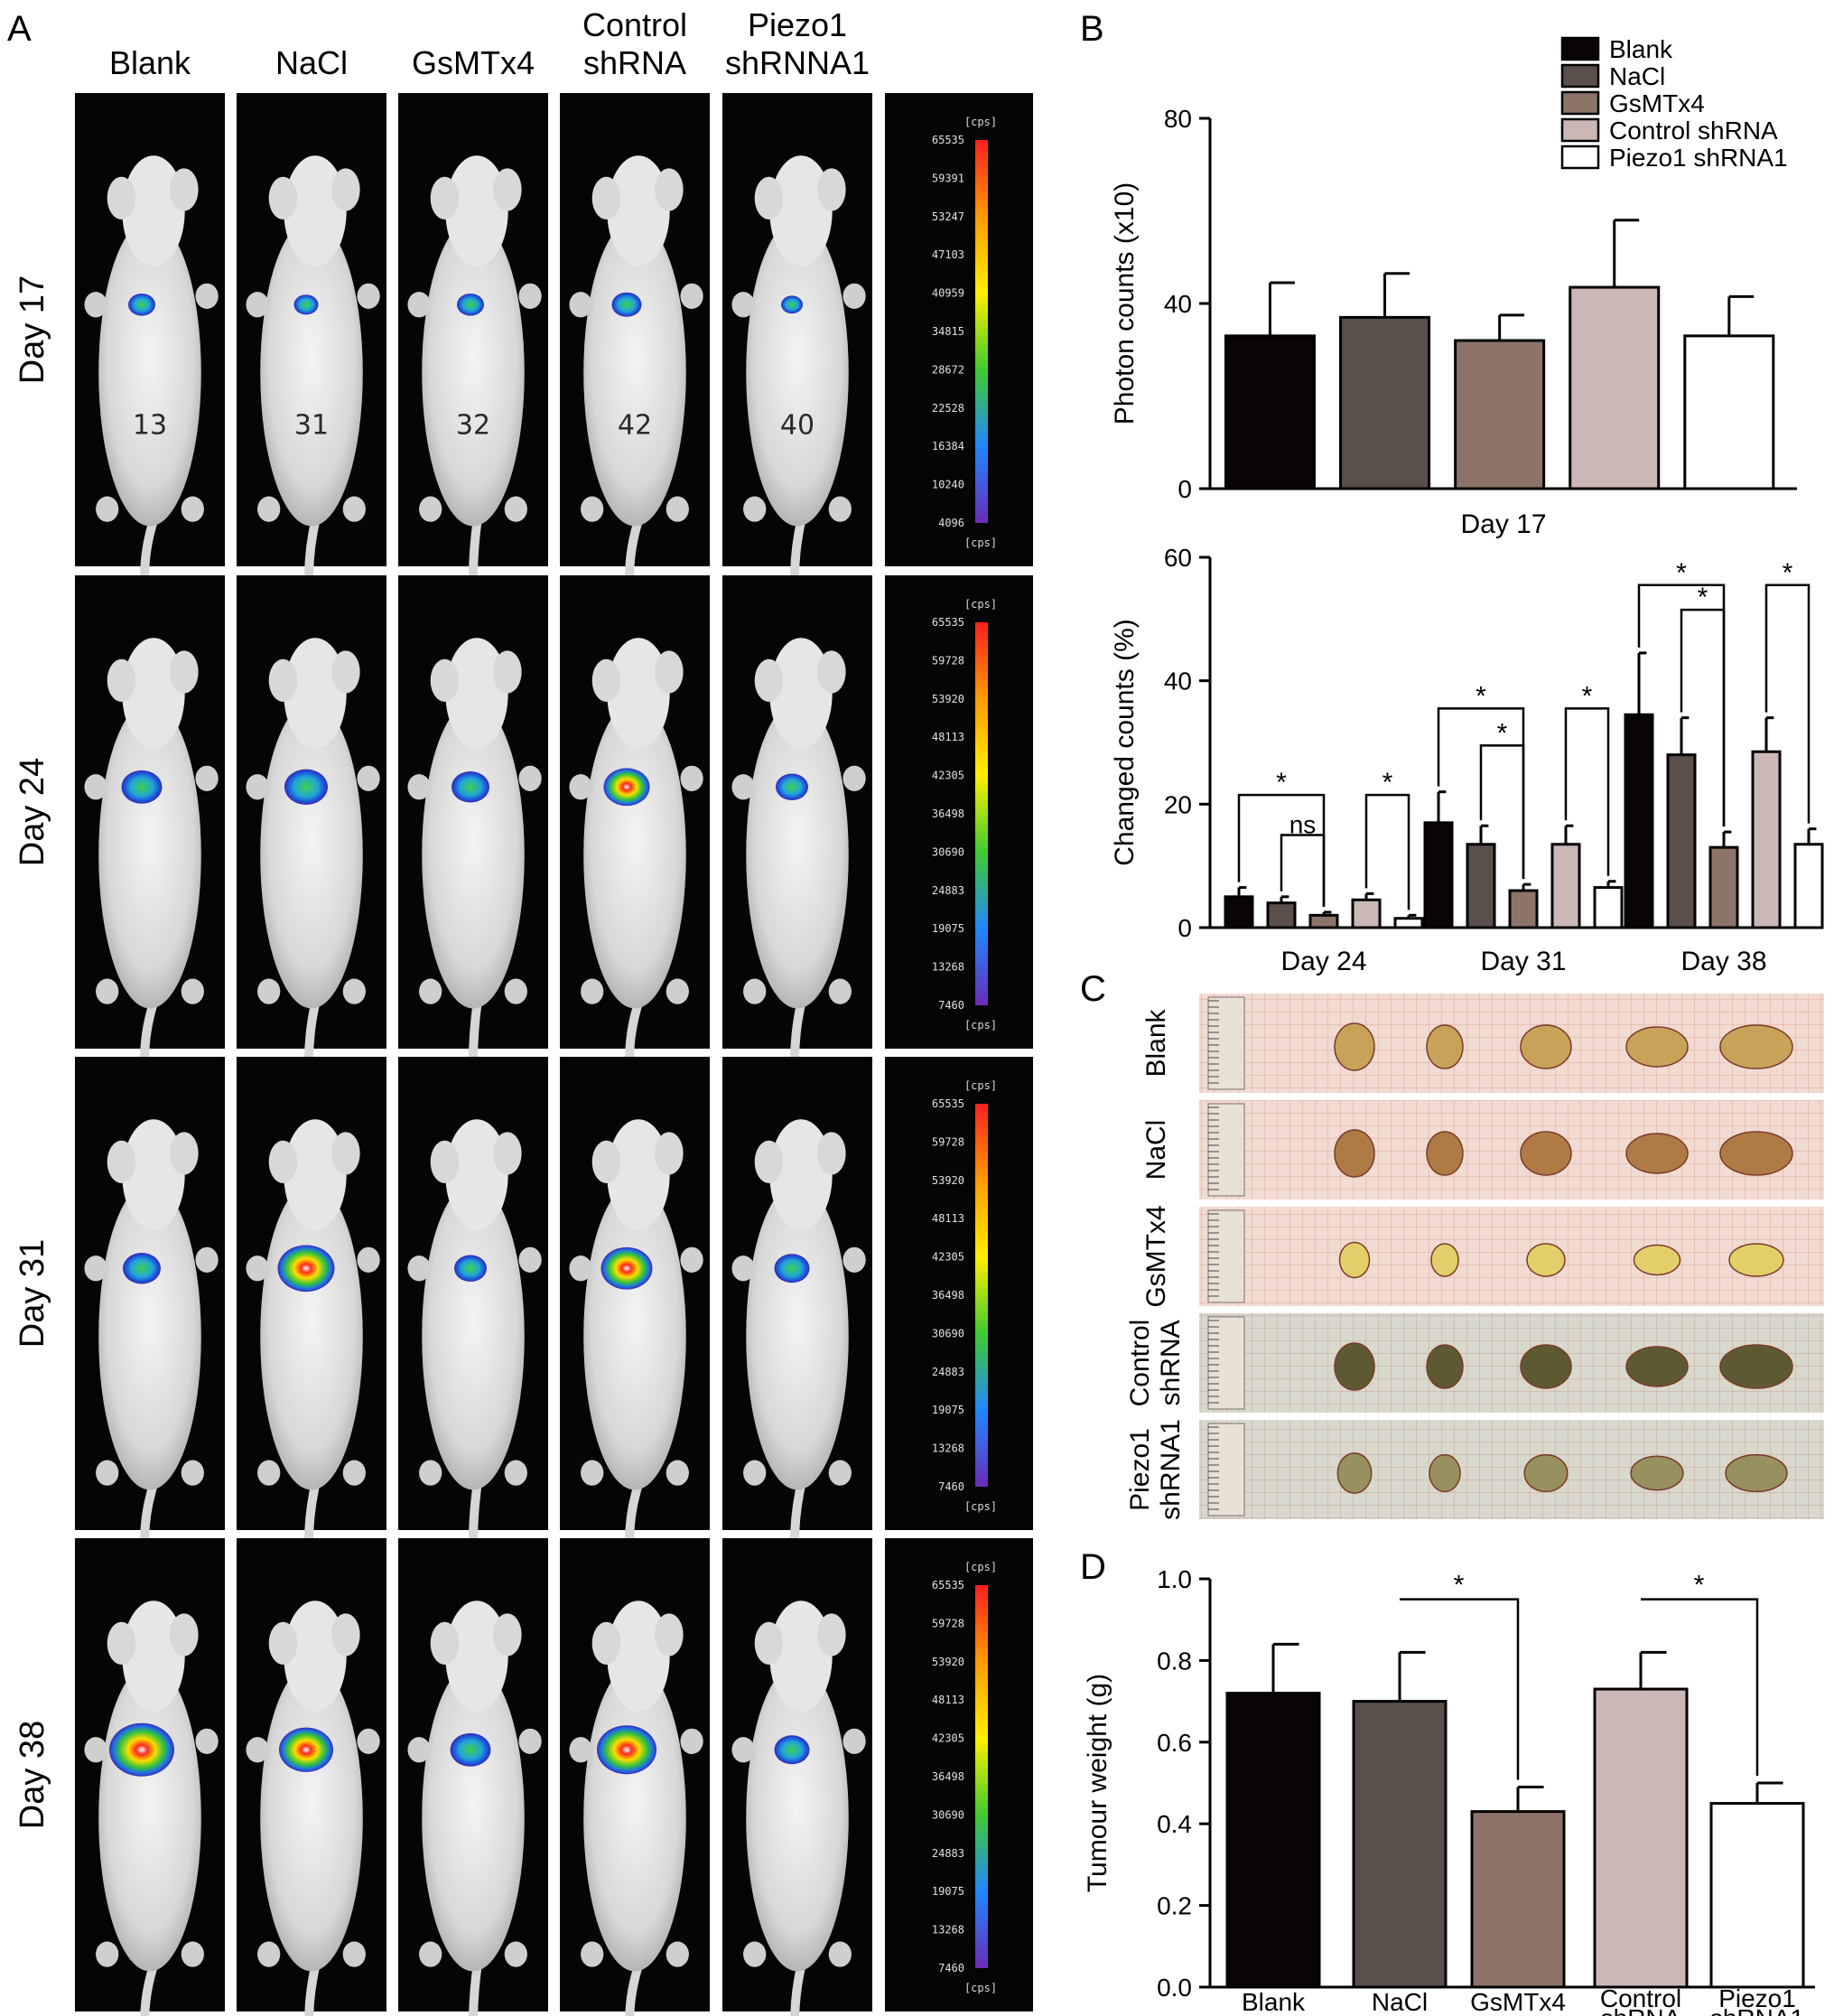 The image size is (1834, 2016). What do you see at coordinates (981, 1776) in the screenshot?
I see `colorbar-gradient` at bounding box center [981, 1776].